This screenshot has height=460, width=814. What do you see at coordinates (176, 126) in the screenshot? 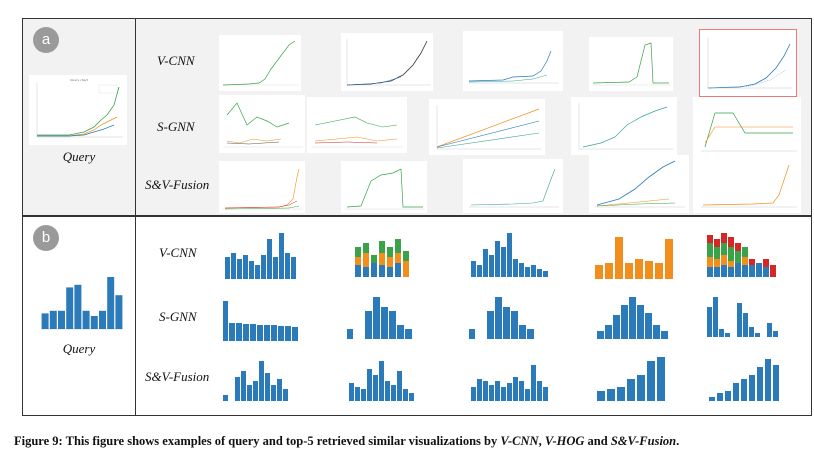
I see `panel-a-row-label-sgnn: S-GNN` at bounding box center [176, 126].